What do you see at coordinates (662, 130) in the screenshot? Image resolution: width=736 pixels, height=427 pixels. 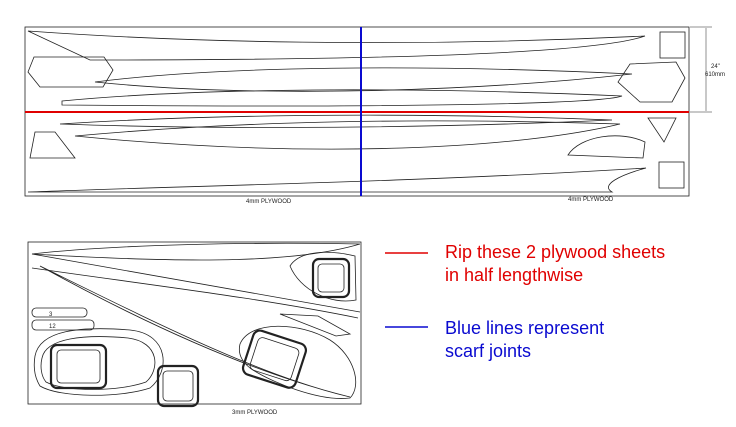 I see `panel-triangle-right` at bounding box center [662, 130].